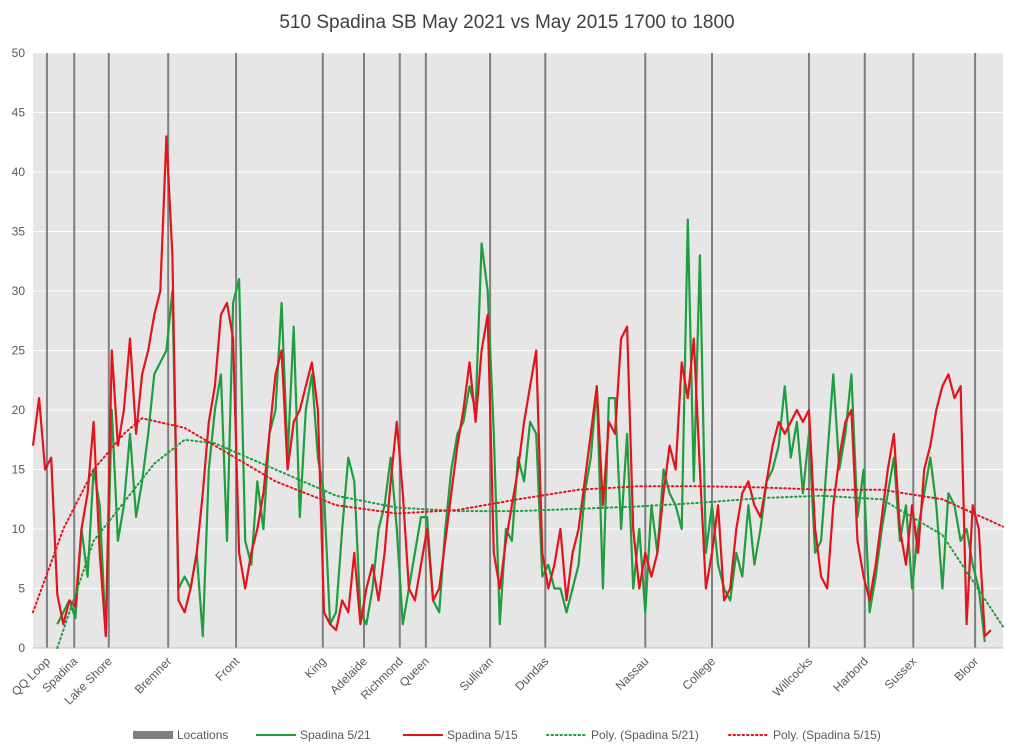 The height and width of the screenshot is (755, 1024). I want to click on y-tick-label: 30, so click(19, 291).